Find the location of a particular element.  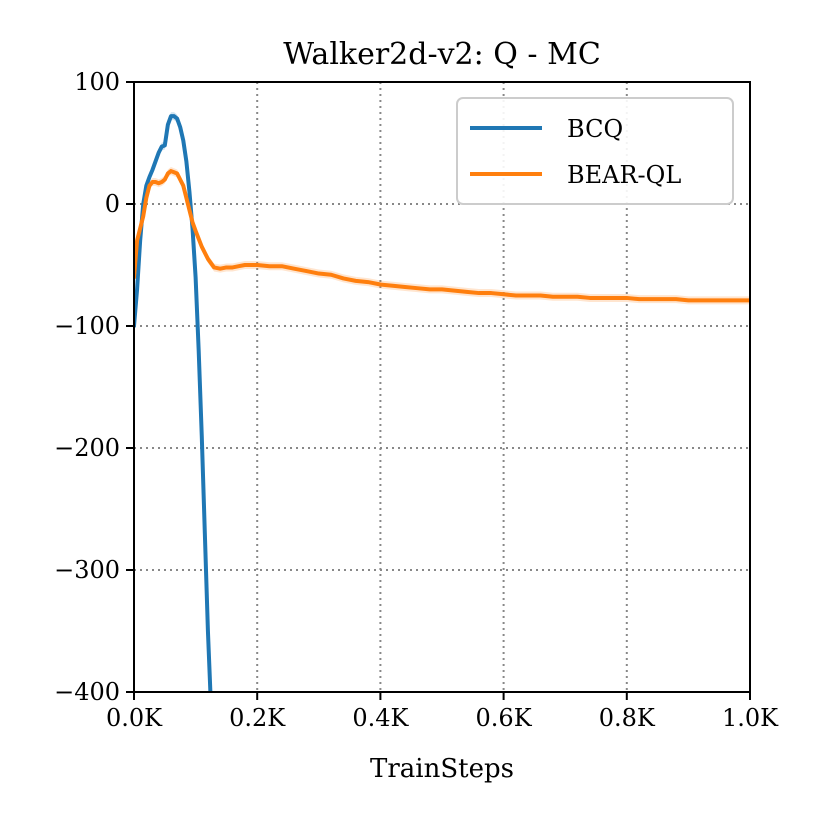

y-tick-label: 0 is located at coordinates (112, 204).